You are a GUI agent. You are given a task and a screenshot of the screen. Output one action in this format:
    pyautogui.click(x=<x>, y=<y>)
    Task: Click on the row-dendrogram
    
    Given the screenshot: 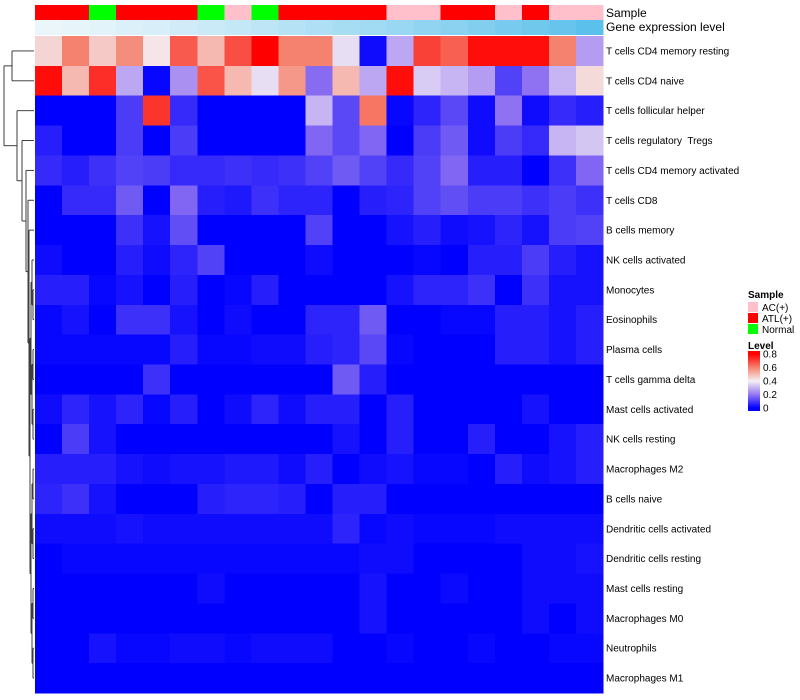 What is the action you would take?
    pyautogui.click(x=18, y=364)
    